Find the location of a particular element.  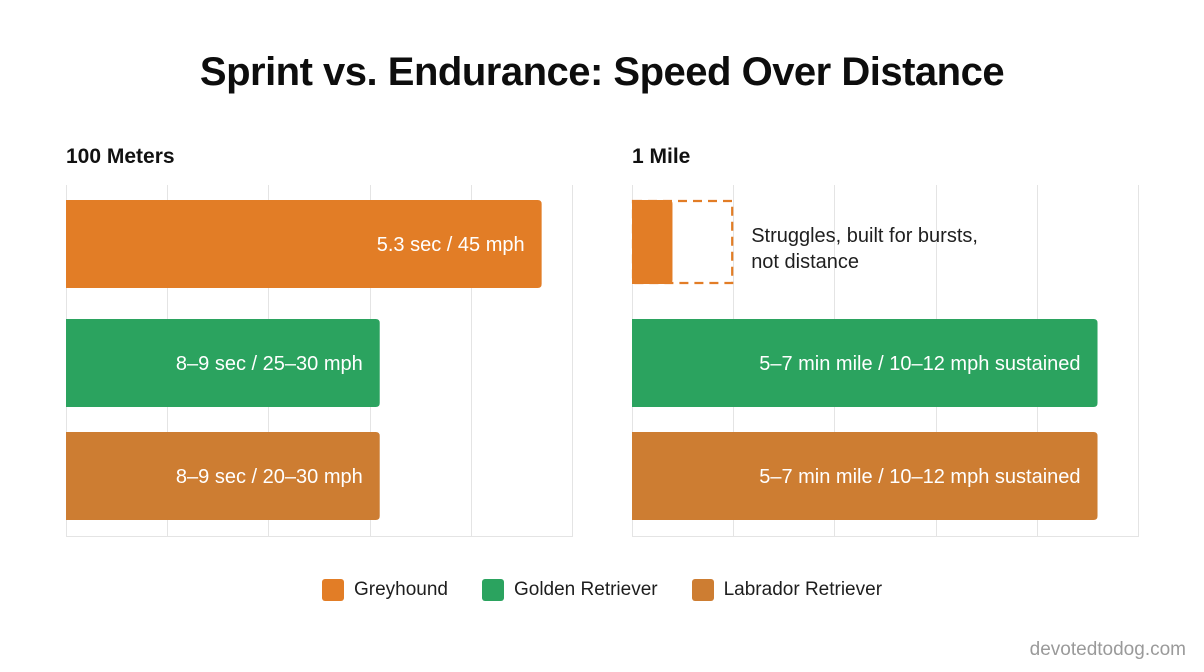

legend-label-golden-retriever: Golden Retriever is located at coordinates (585, 589).